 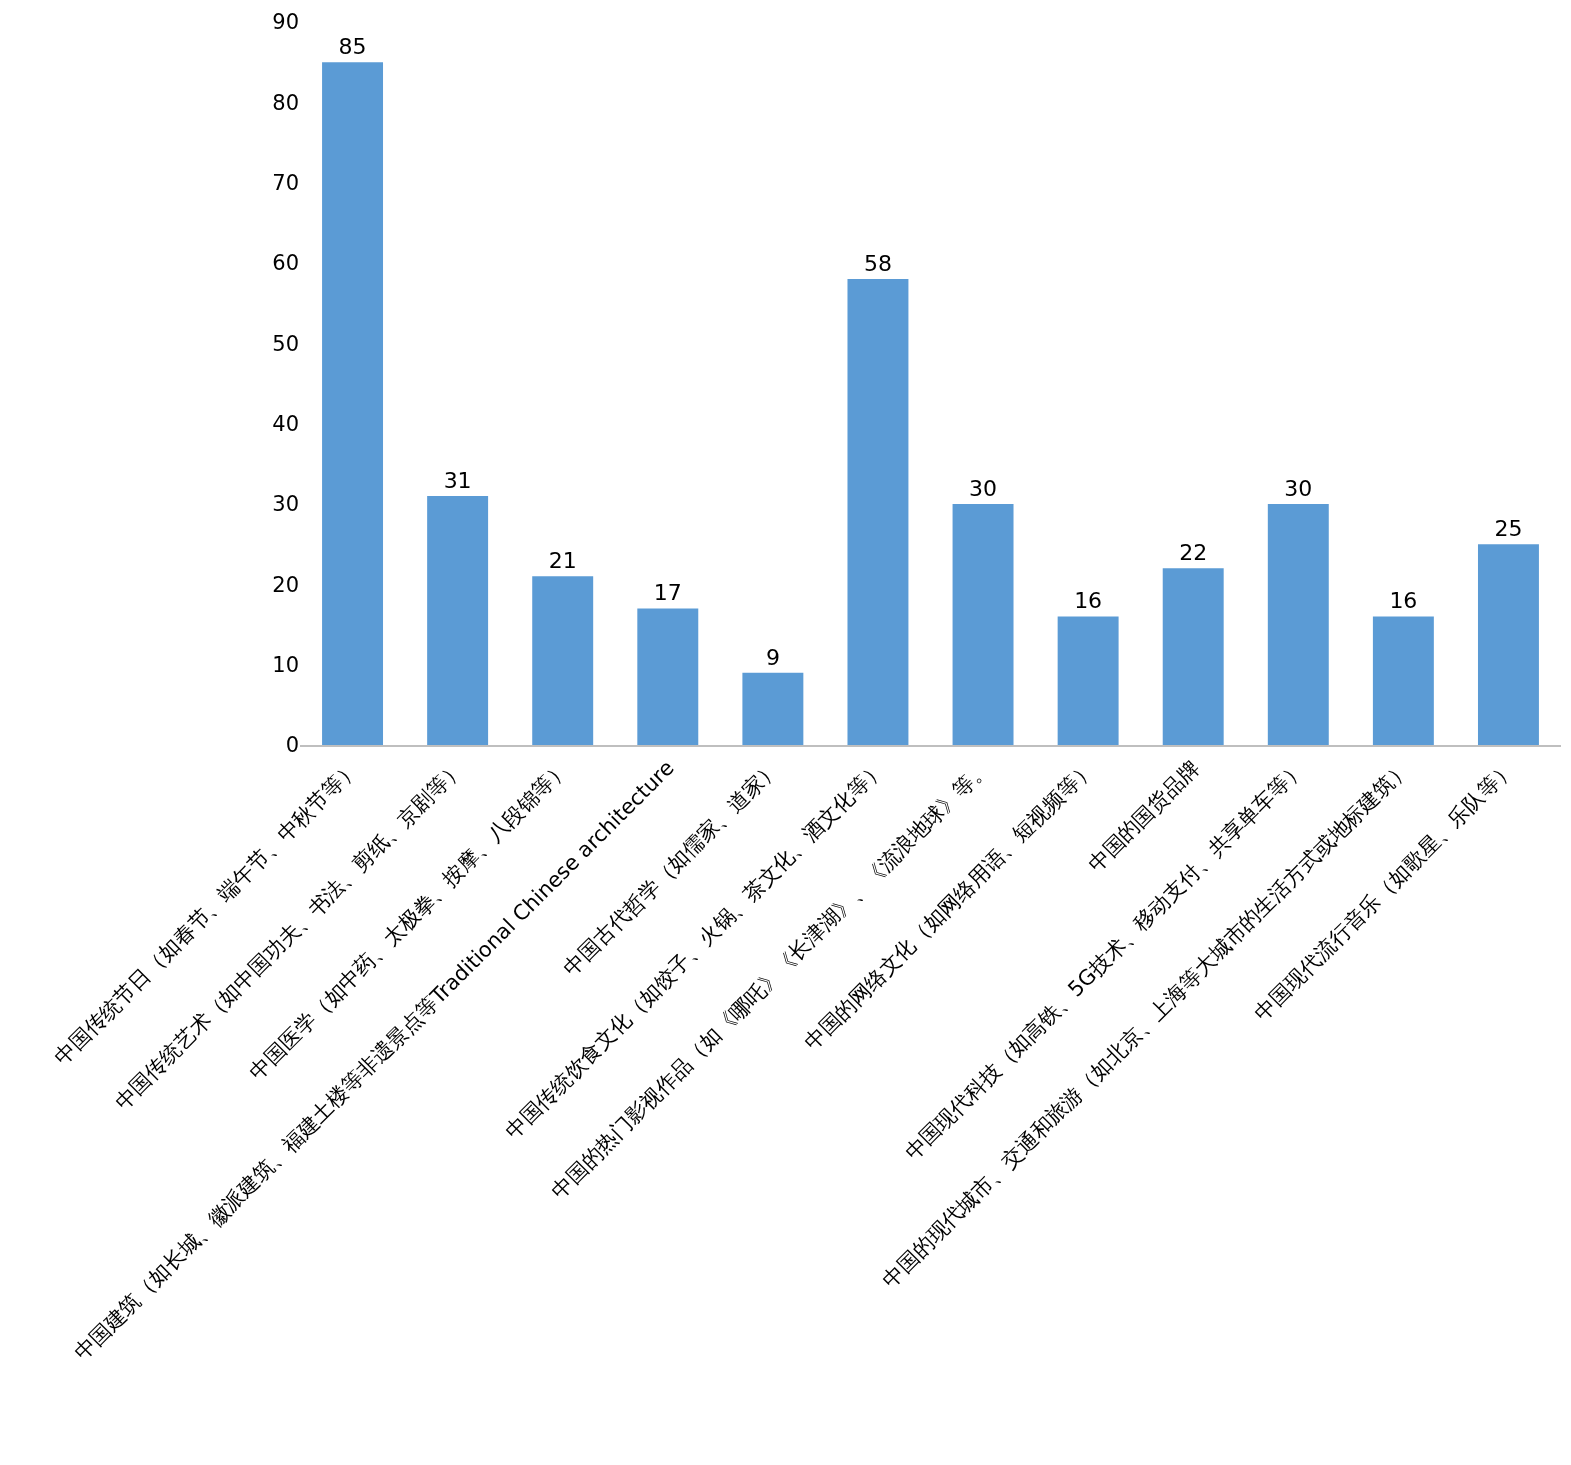 What do you see at coordinates (285, 584) in the screenshot?
I see `y-tick-label: 20` at bounding box center [285, 584].